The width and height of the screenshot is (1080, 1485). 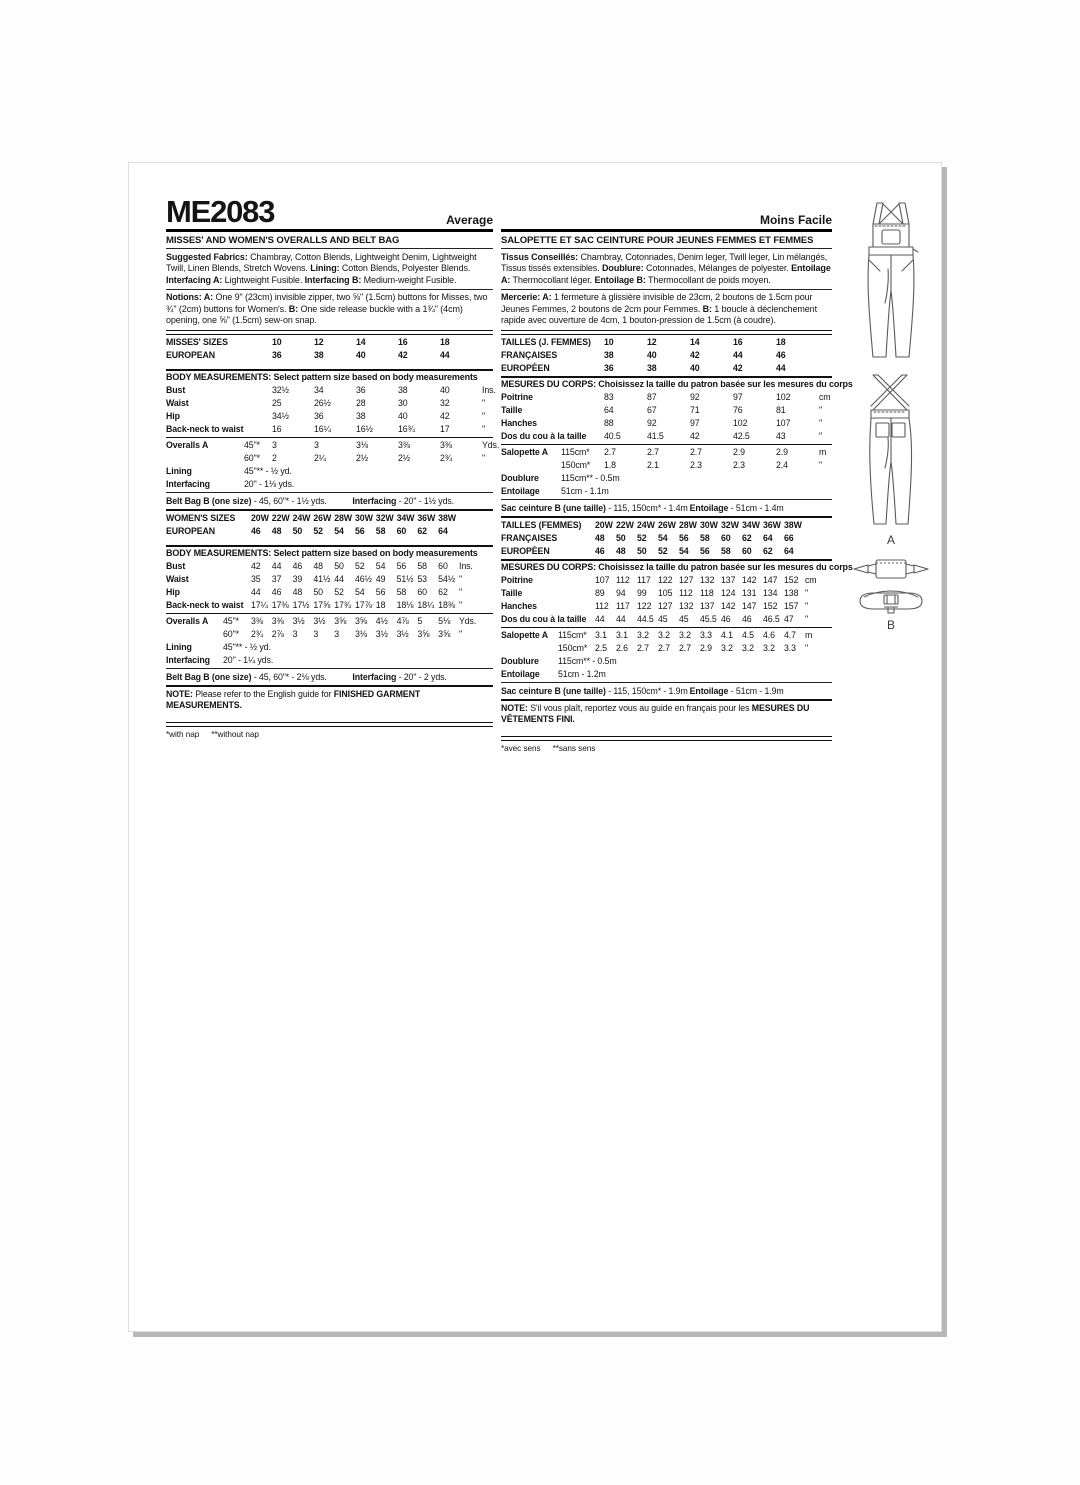 What do you see at coordinates (220, 659) in the screenshot?
I see `table-row: Interfacing 20" - 1¼ yds.` at bounding box center [220, 659].